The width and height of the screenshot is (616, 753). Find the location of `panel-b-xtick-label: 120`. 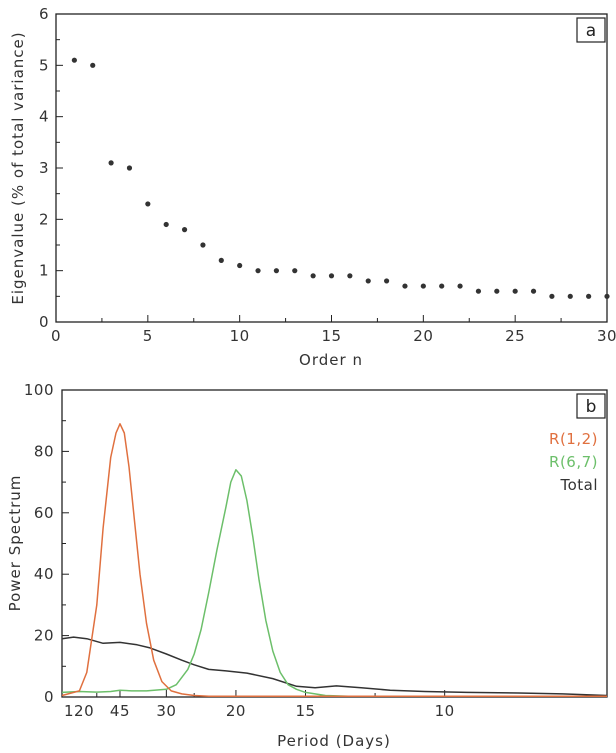

panel-b-xtick-label: 120 is located at coordinates (79, 711).